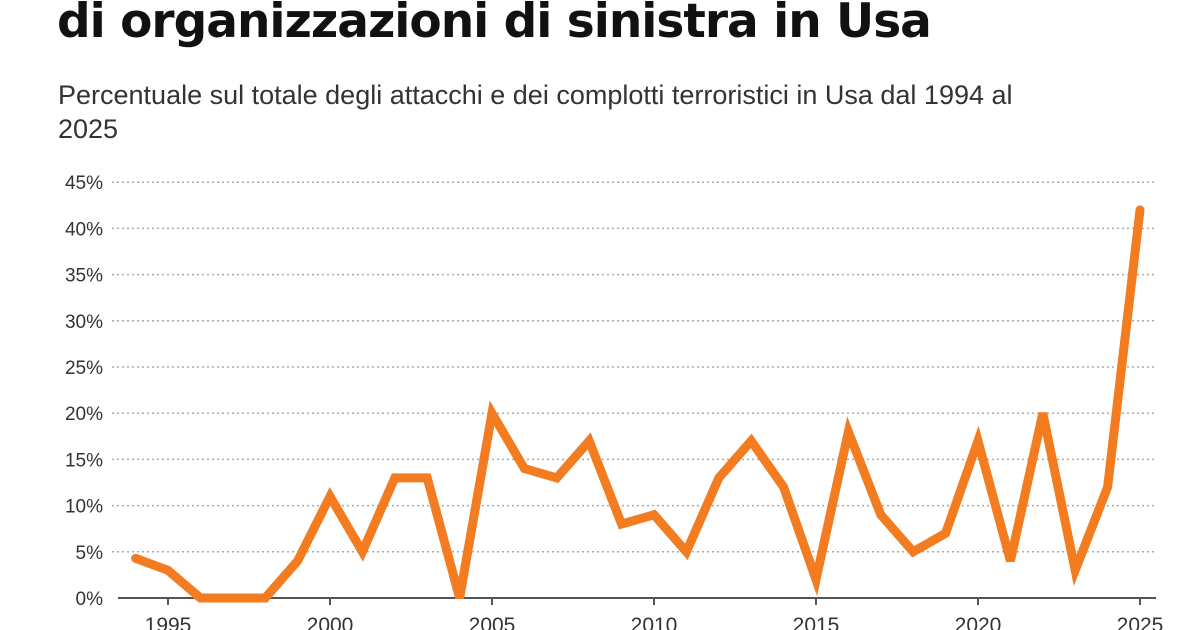  What do you see at coordinates (816, 622) in the screenshot?
I see `x-tick-label: 2015` at bounding box center [816, 622].